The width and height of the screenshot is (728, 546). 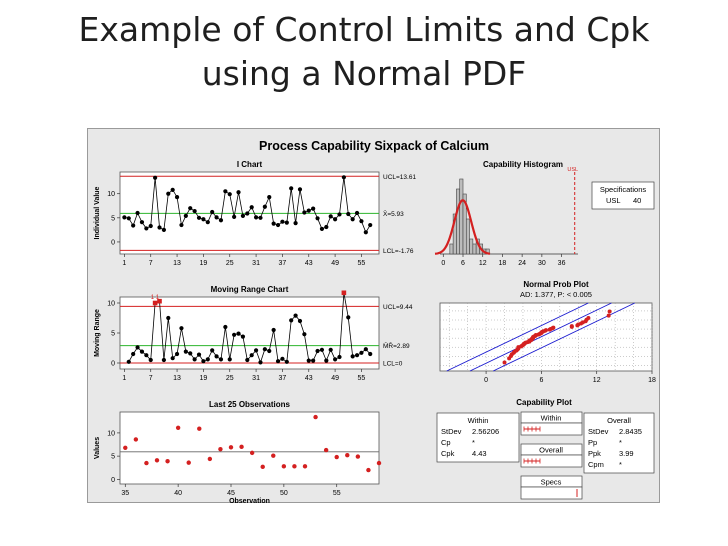 What do you see at coordinates (551, 450) in the screenshot?
I see `capability-overall-label: Overall` at bounding box center [551, 450].